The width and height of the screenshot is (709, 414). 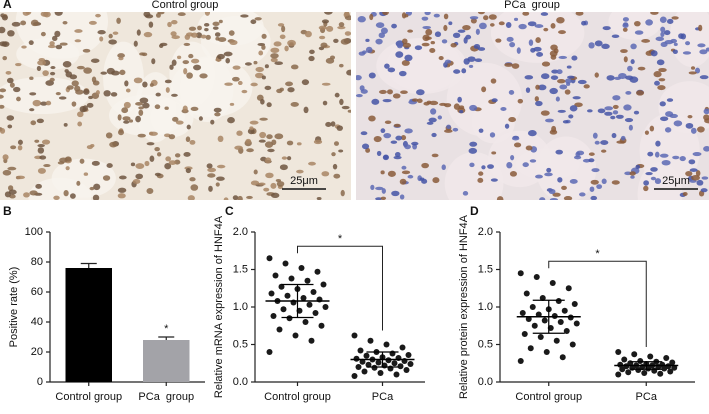 I want to click on y-axis-label: Relative protein expression of HNF4A, so click(x=464, y=306).